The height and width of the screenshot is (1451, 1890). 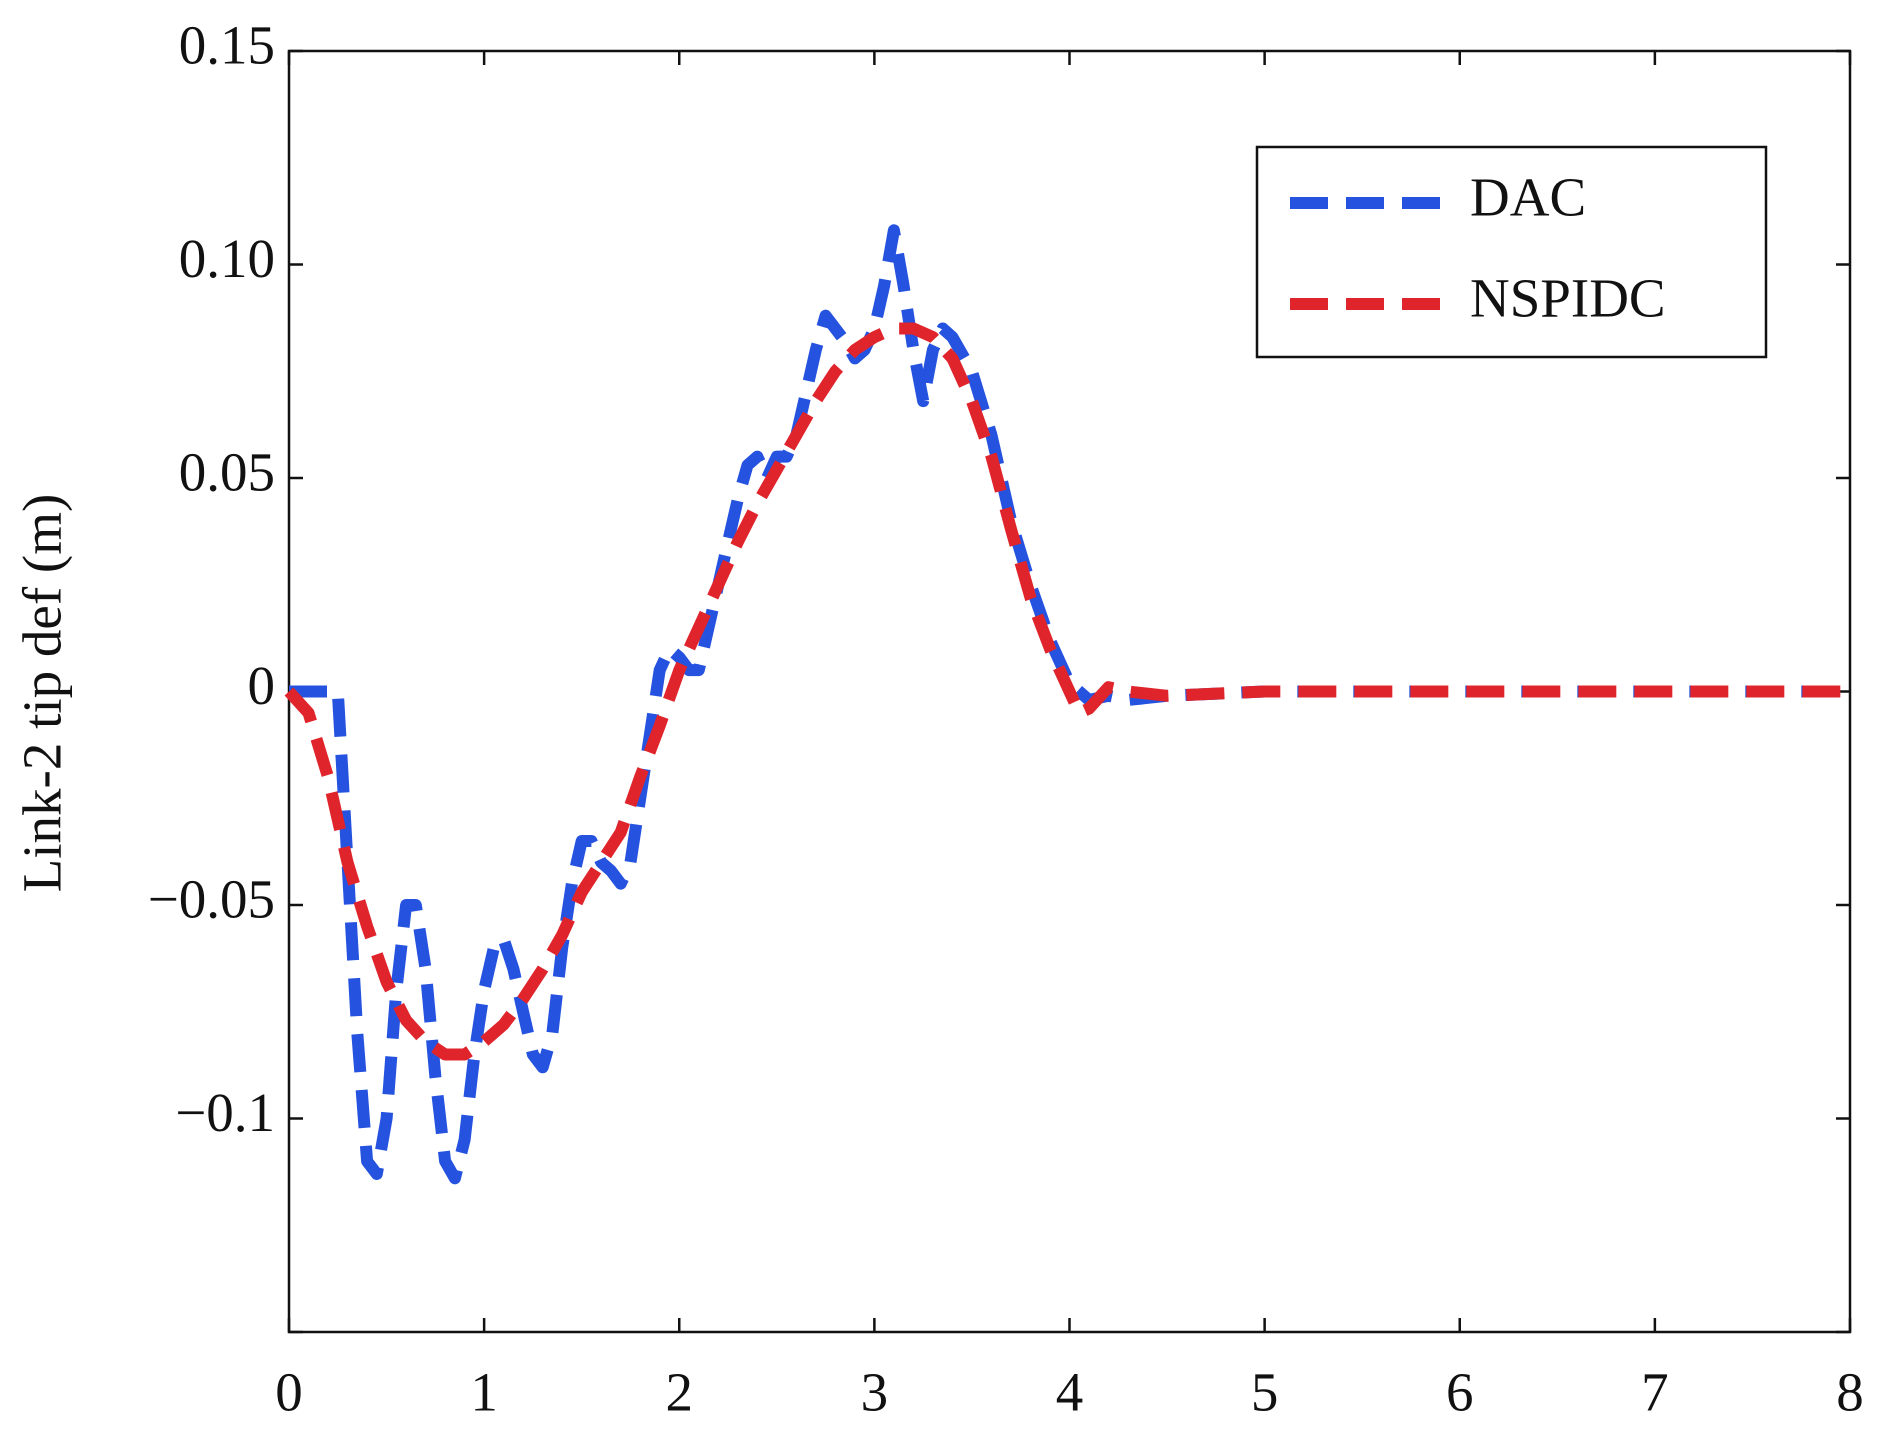 What do you see at coordinates (1568, 298) in the screenshot?
I see `legend-label: NSPIDC` at bounding box center [1568, 298].